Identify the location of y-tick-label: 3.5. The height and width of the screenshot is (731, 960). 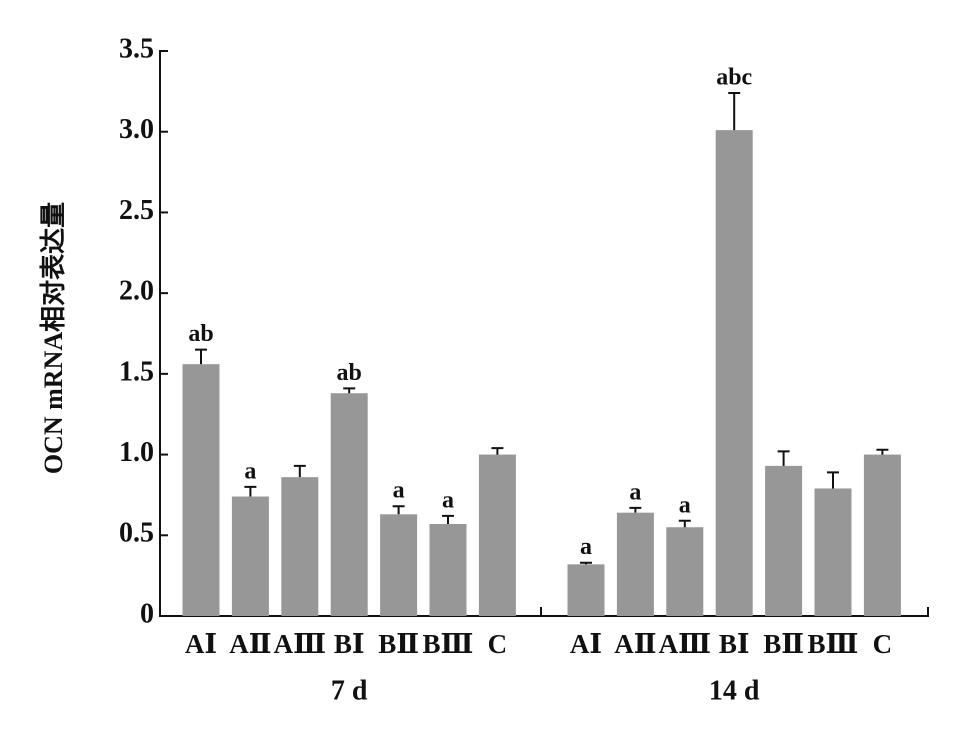
(136, 48).